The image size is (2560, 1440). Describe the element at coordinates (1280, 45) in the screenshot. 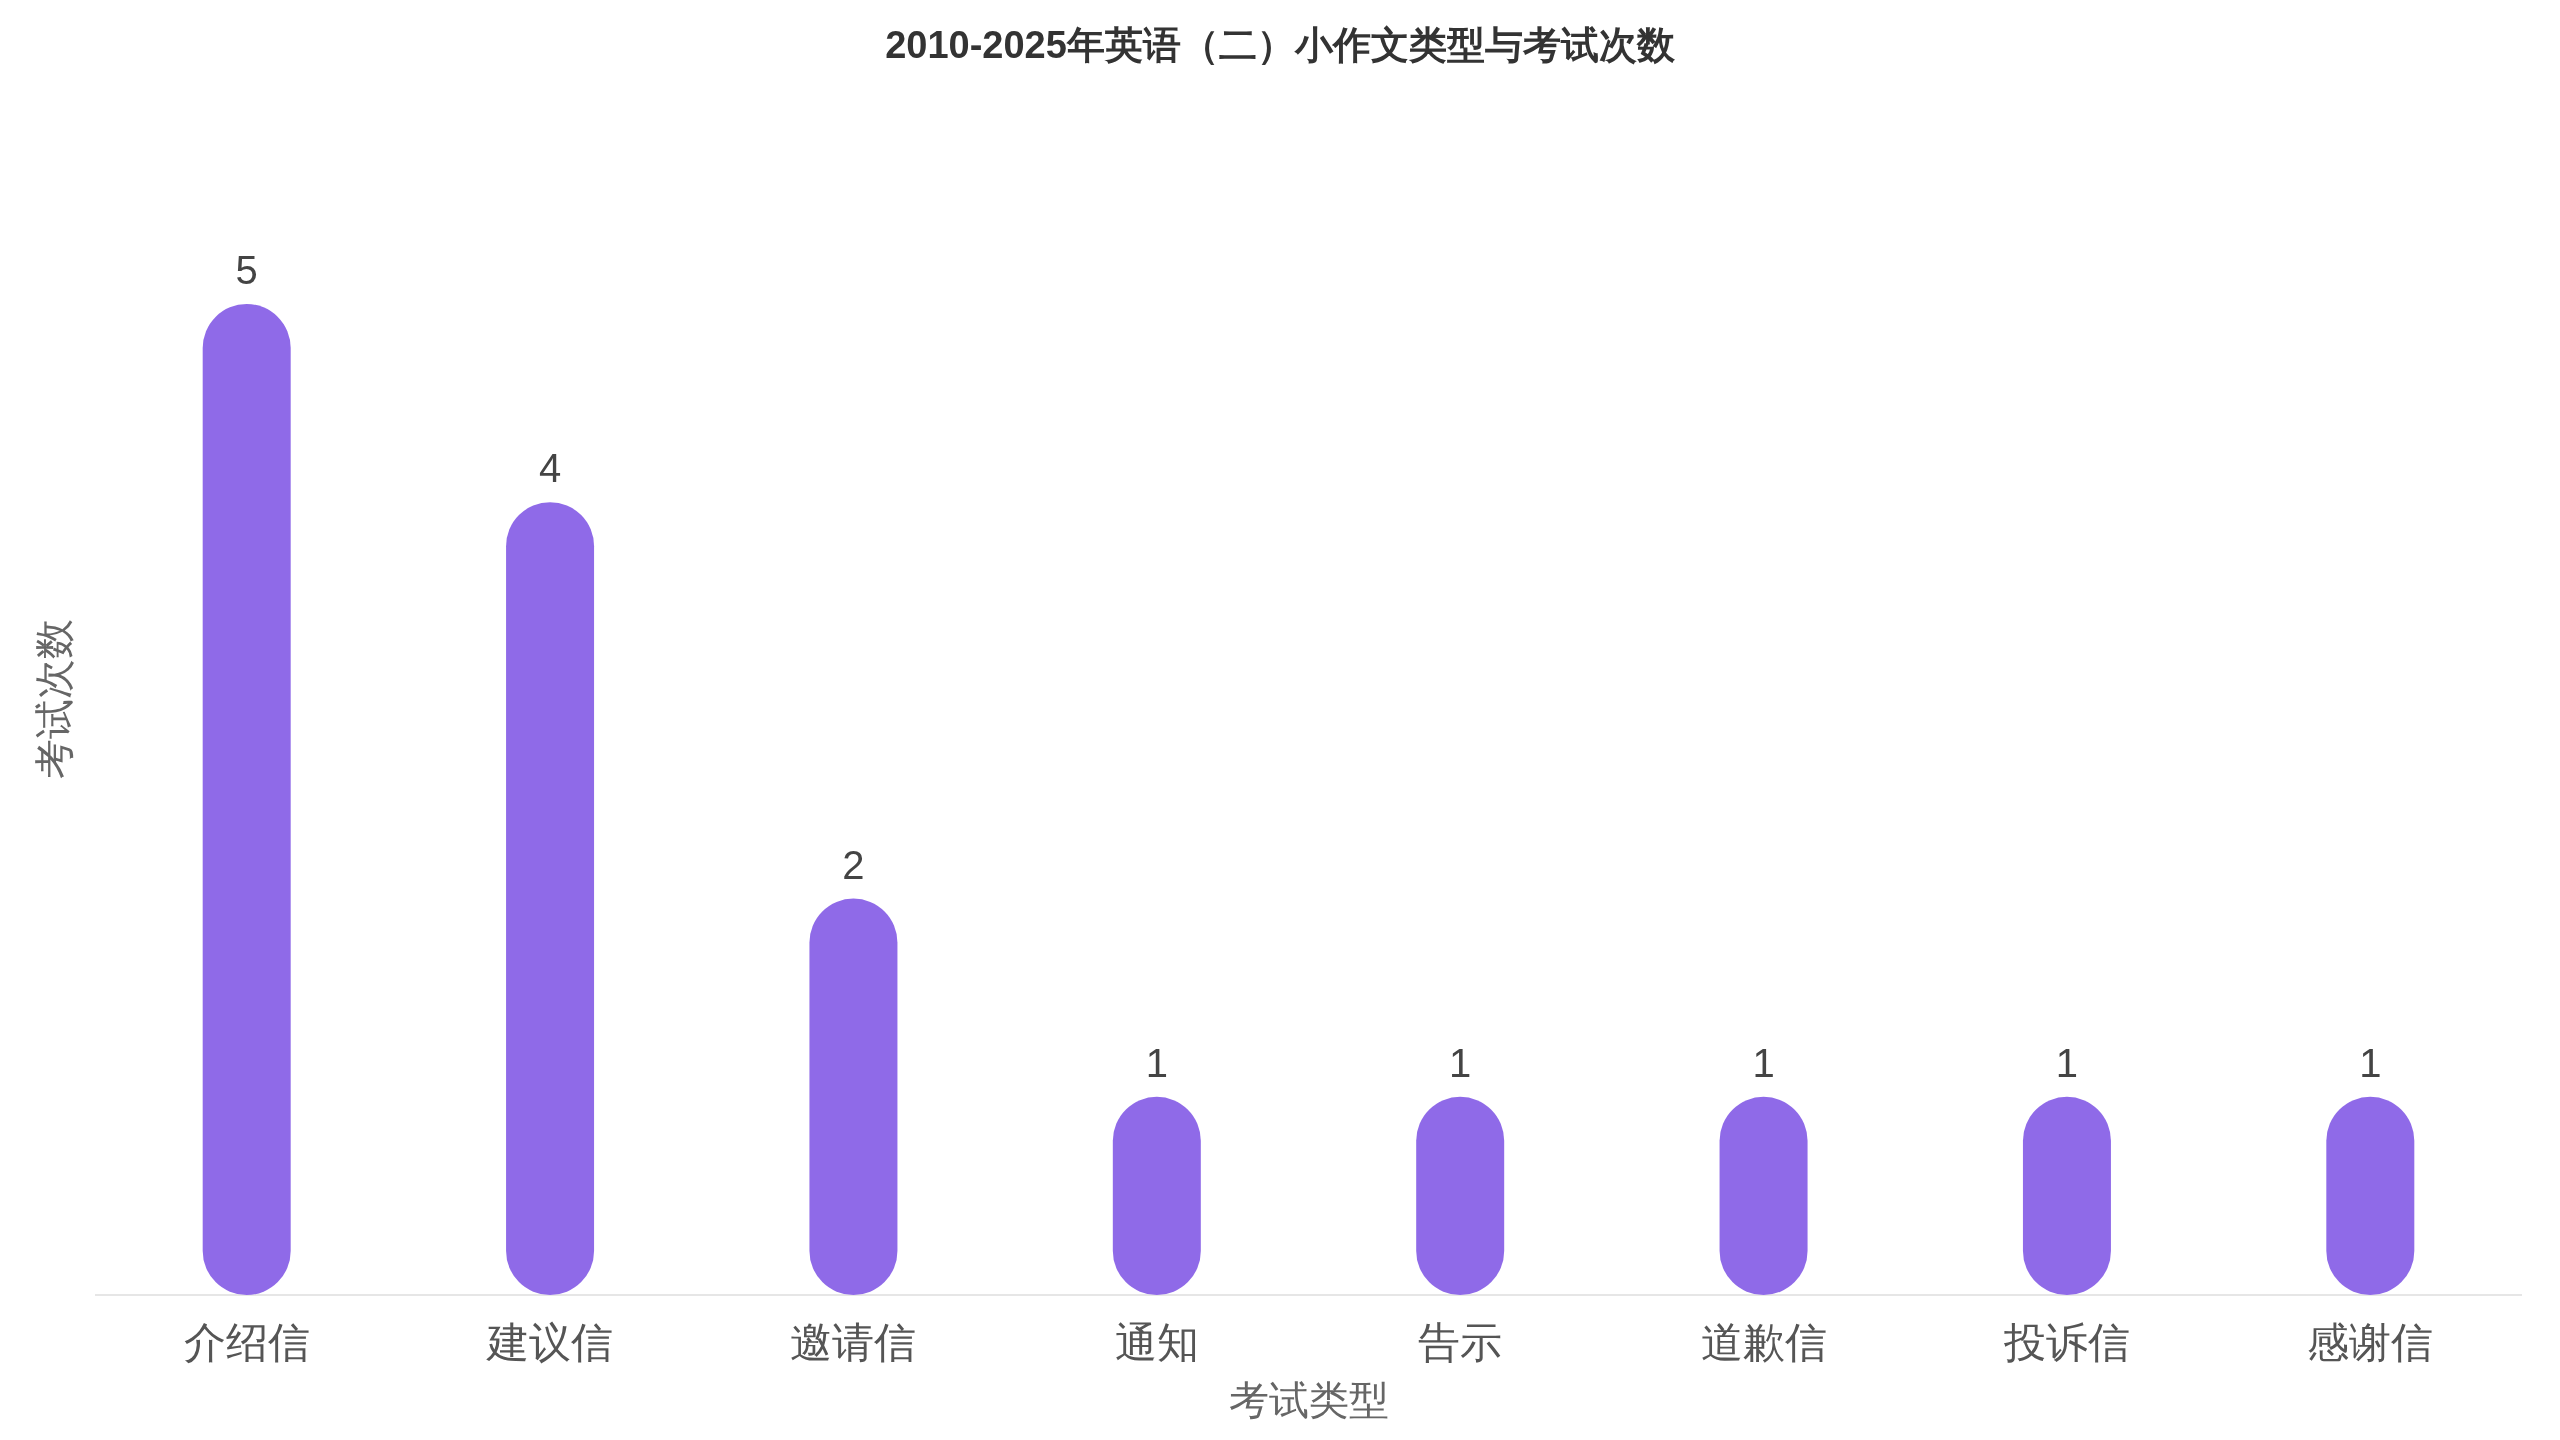

I see `title: 2010-2025年英语（二）小作文类型与考试次数` at that location.